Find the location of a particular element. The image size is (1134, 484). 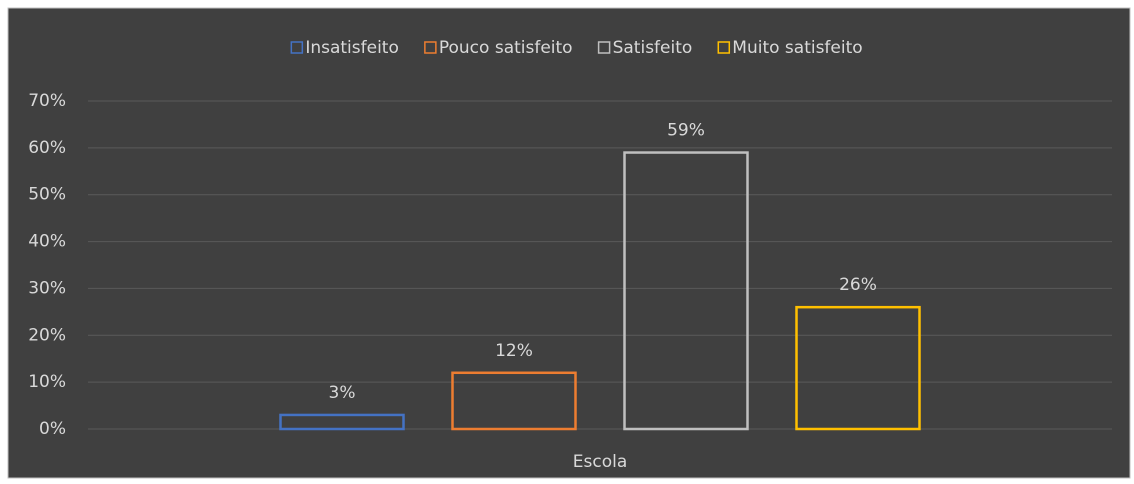

legend-label: Satisfeito is located at coordinates (653, 48).